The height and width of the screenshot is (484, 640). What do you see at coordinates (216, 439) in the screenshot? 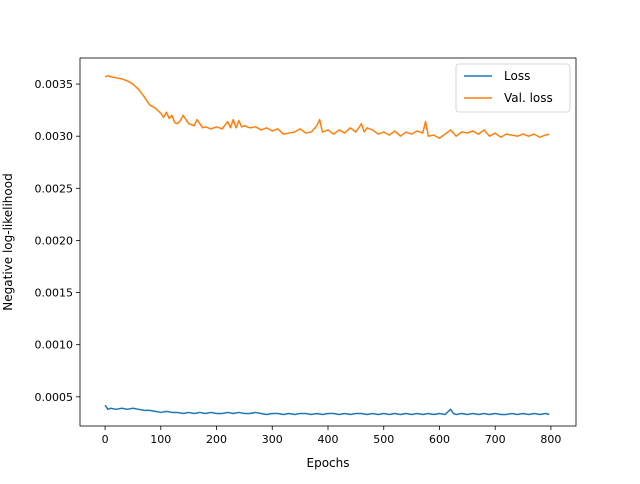
I see `x-tick-label: 200` at bounding box center [216, 439].